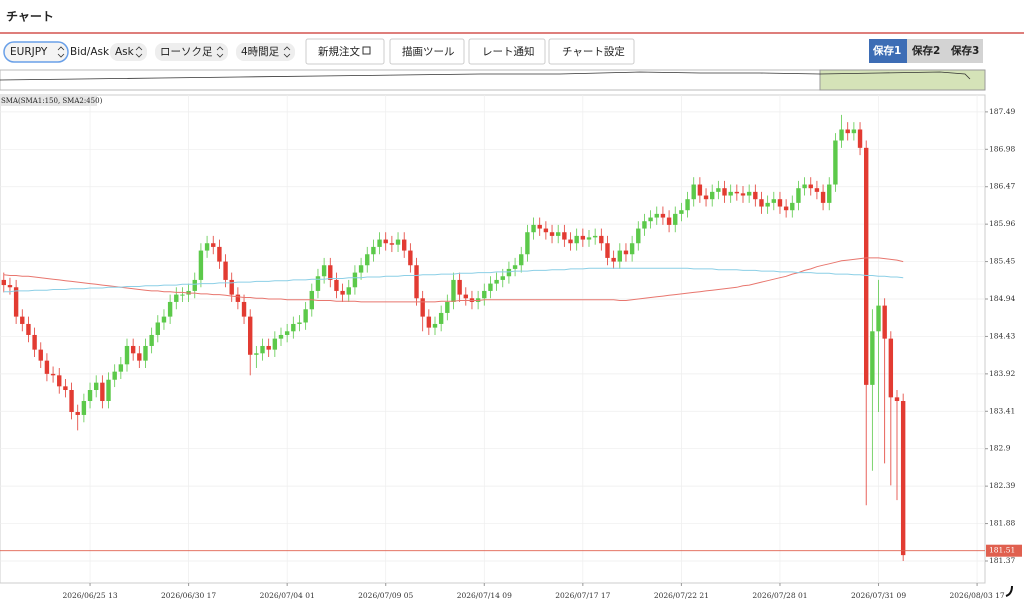 The height and width of the screenshot is (605, 1024). Describe the element at coordinates (1002, 335) in the screenshot. I see `y-tick-label: 184.43` at that location.